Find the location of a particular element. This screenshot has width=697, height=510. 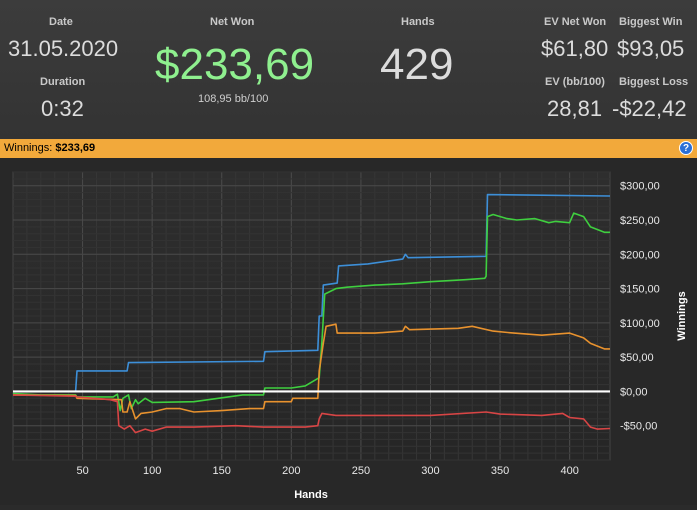

date-value: 31.05.2020 is located at coordinates (63, 48).